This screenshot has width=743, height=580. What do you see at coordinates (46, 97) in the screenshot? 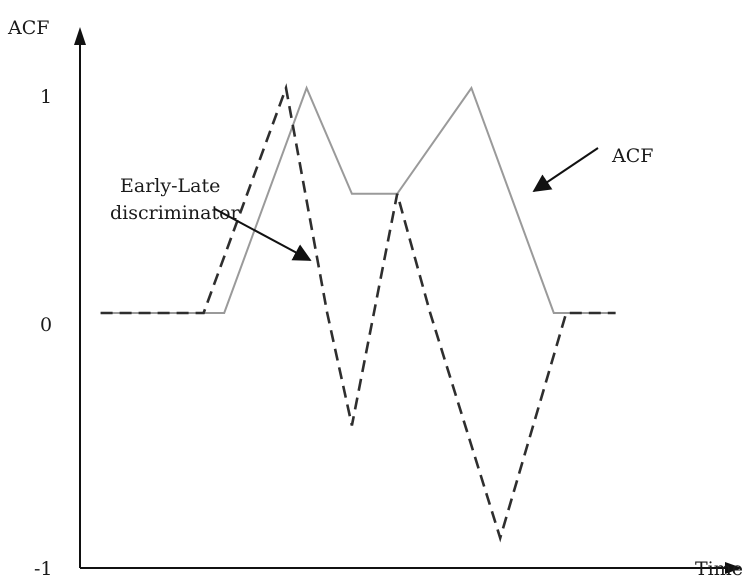
I see `tick-label-one: 1` at bounding box center [46, 97].